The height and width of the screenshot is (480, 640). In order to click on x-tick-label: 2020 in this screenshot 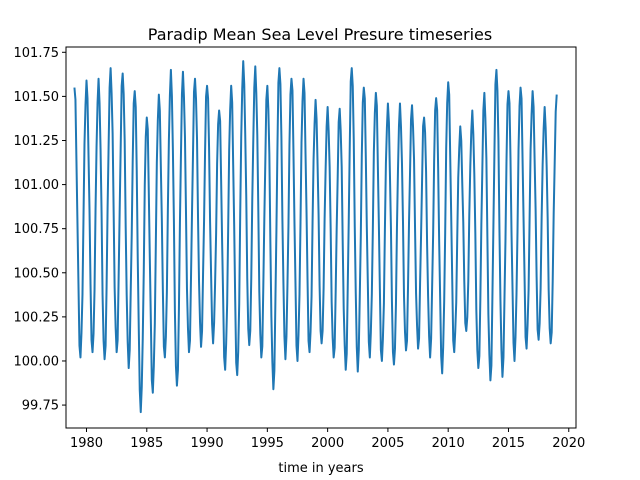, I will do `click(568, 443)`.